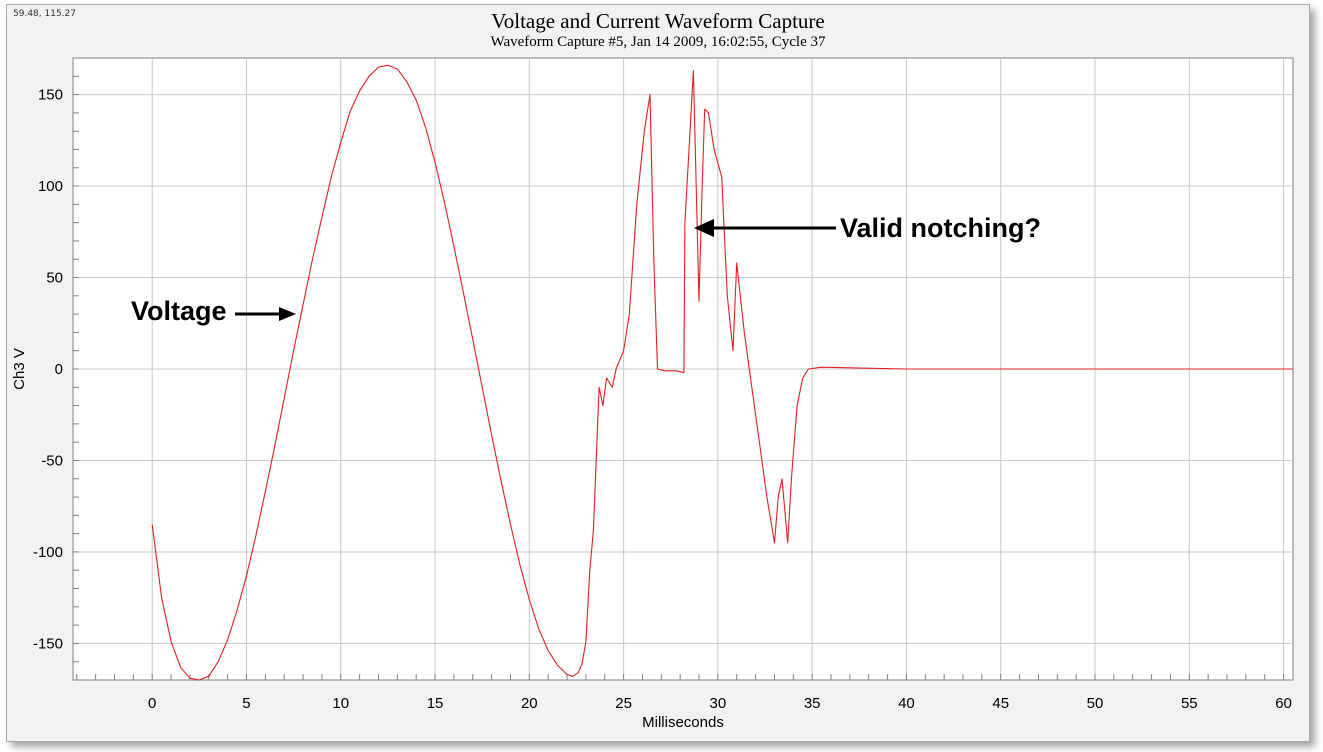 Image resolution: width=1323 pixels, height=752 pixels. Describe the element at coordinates (683, 722) in the screenshot. I see `x-axis-title: Milliseconds` at that location.